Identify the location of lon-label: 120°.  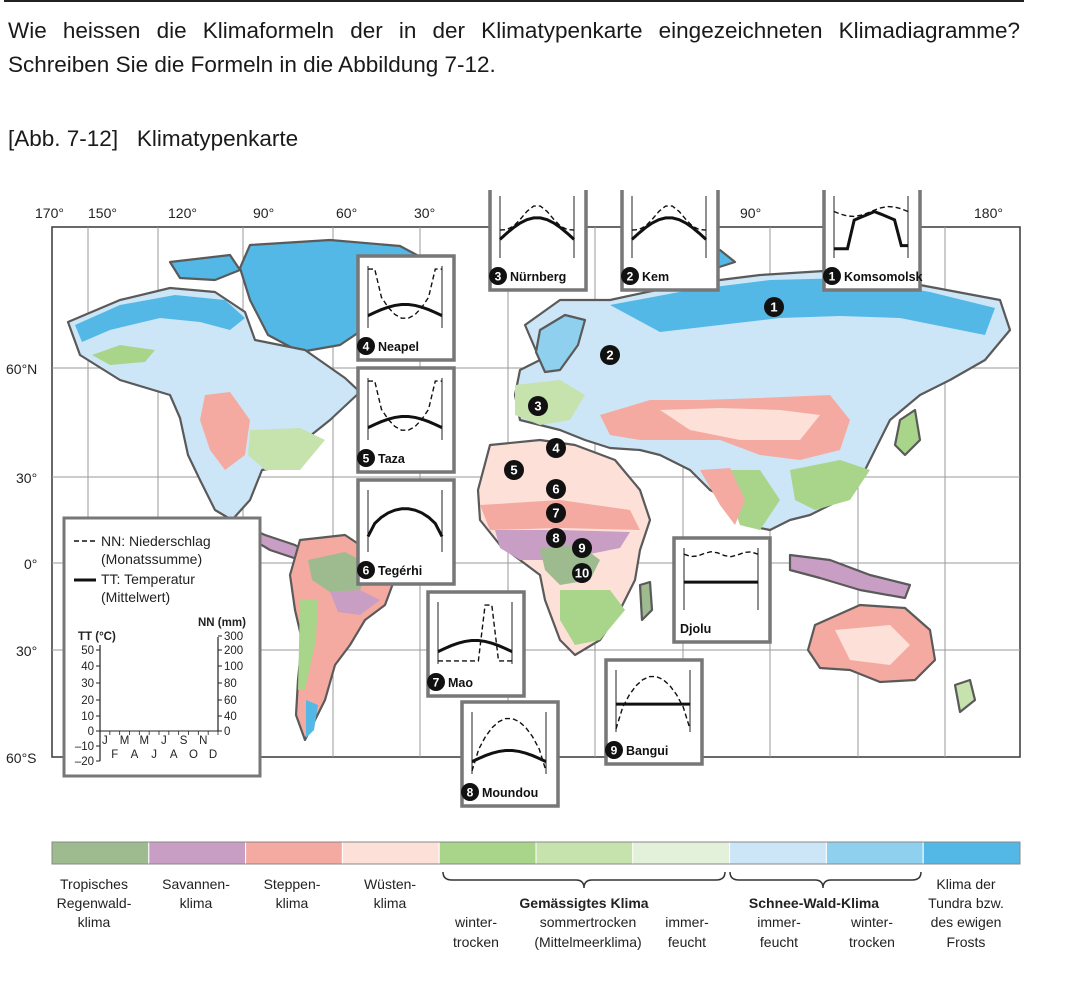
(182, 213).